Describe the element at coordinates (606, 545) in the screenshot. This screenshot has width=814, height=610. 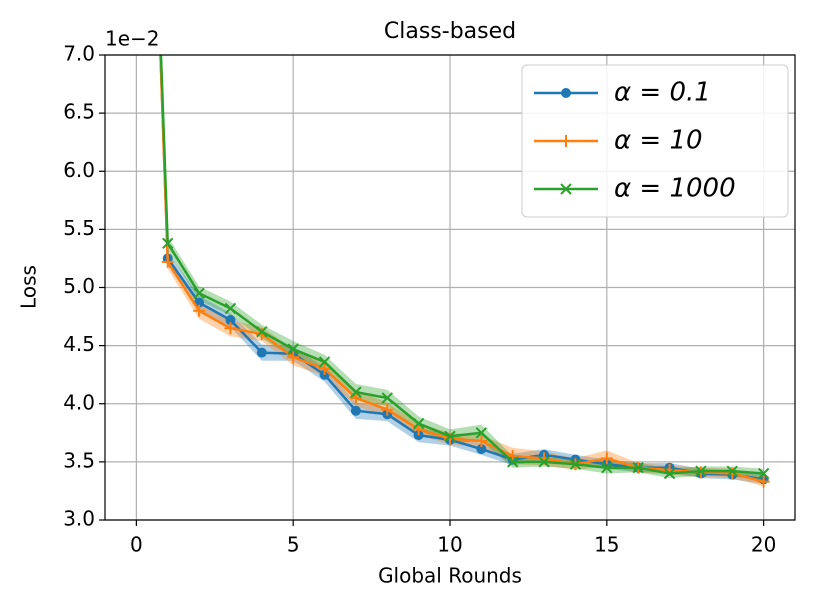
I see `x-tick-label: 15` at that location.